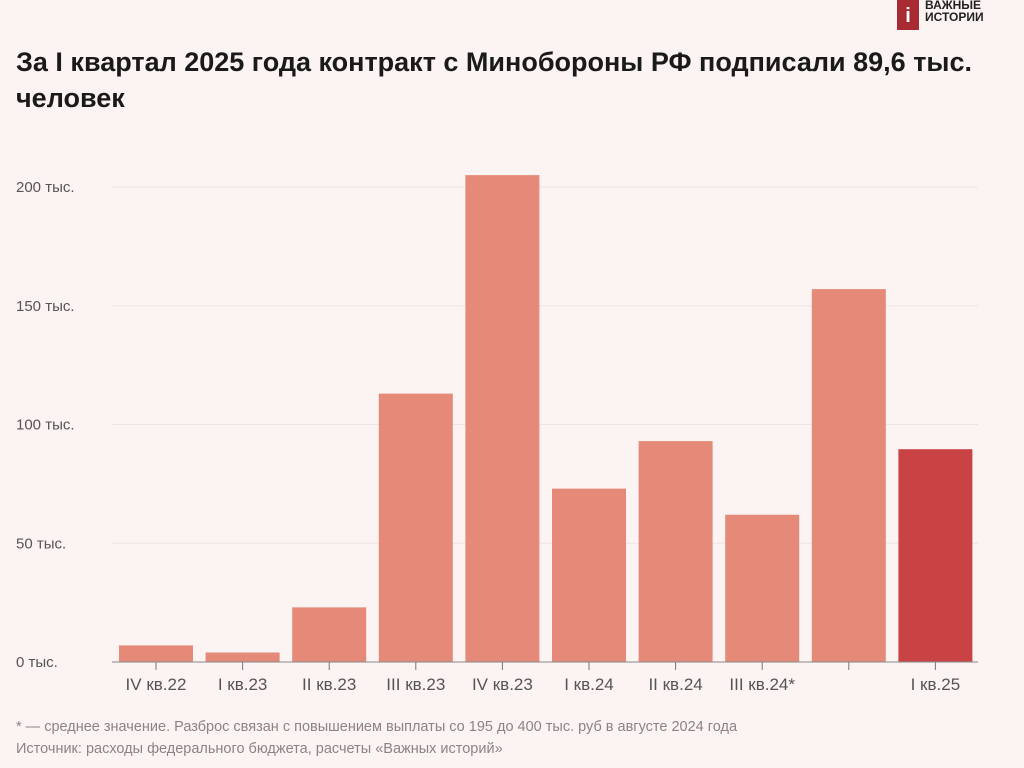 The height and width of the screenshot is (768, 1024). Describe the element at coordinates (45, 187) in the screenshot. I see `y-tick-label: 200 тыс.` at that location.